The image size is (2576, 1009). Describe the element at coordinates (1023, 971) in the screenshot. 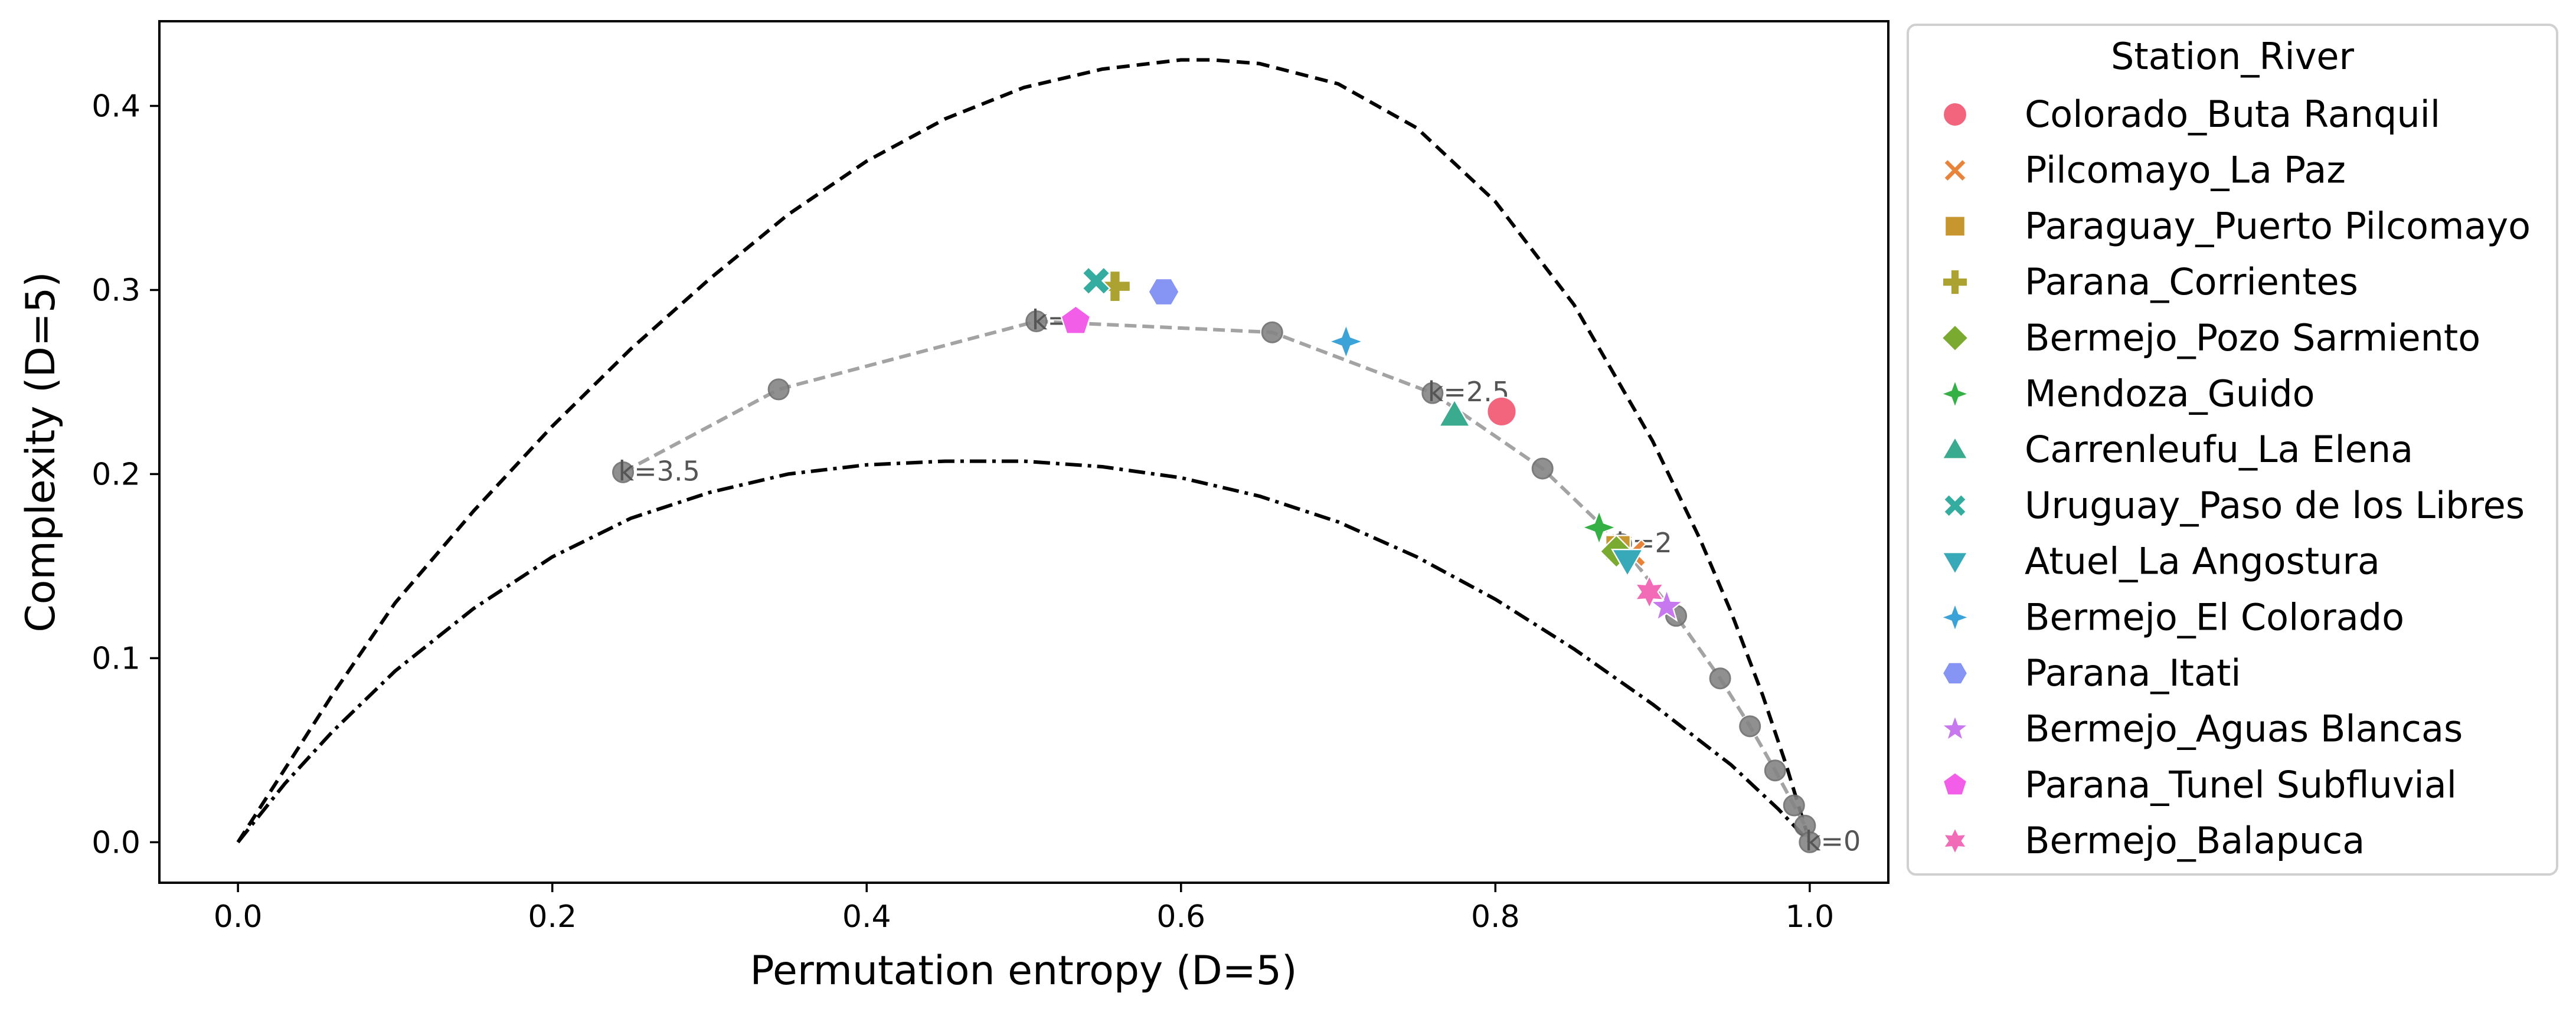

I see `x-axis-title: Permutation entropy (D=5)` at that location.